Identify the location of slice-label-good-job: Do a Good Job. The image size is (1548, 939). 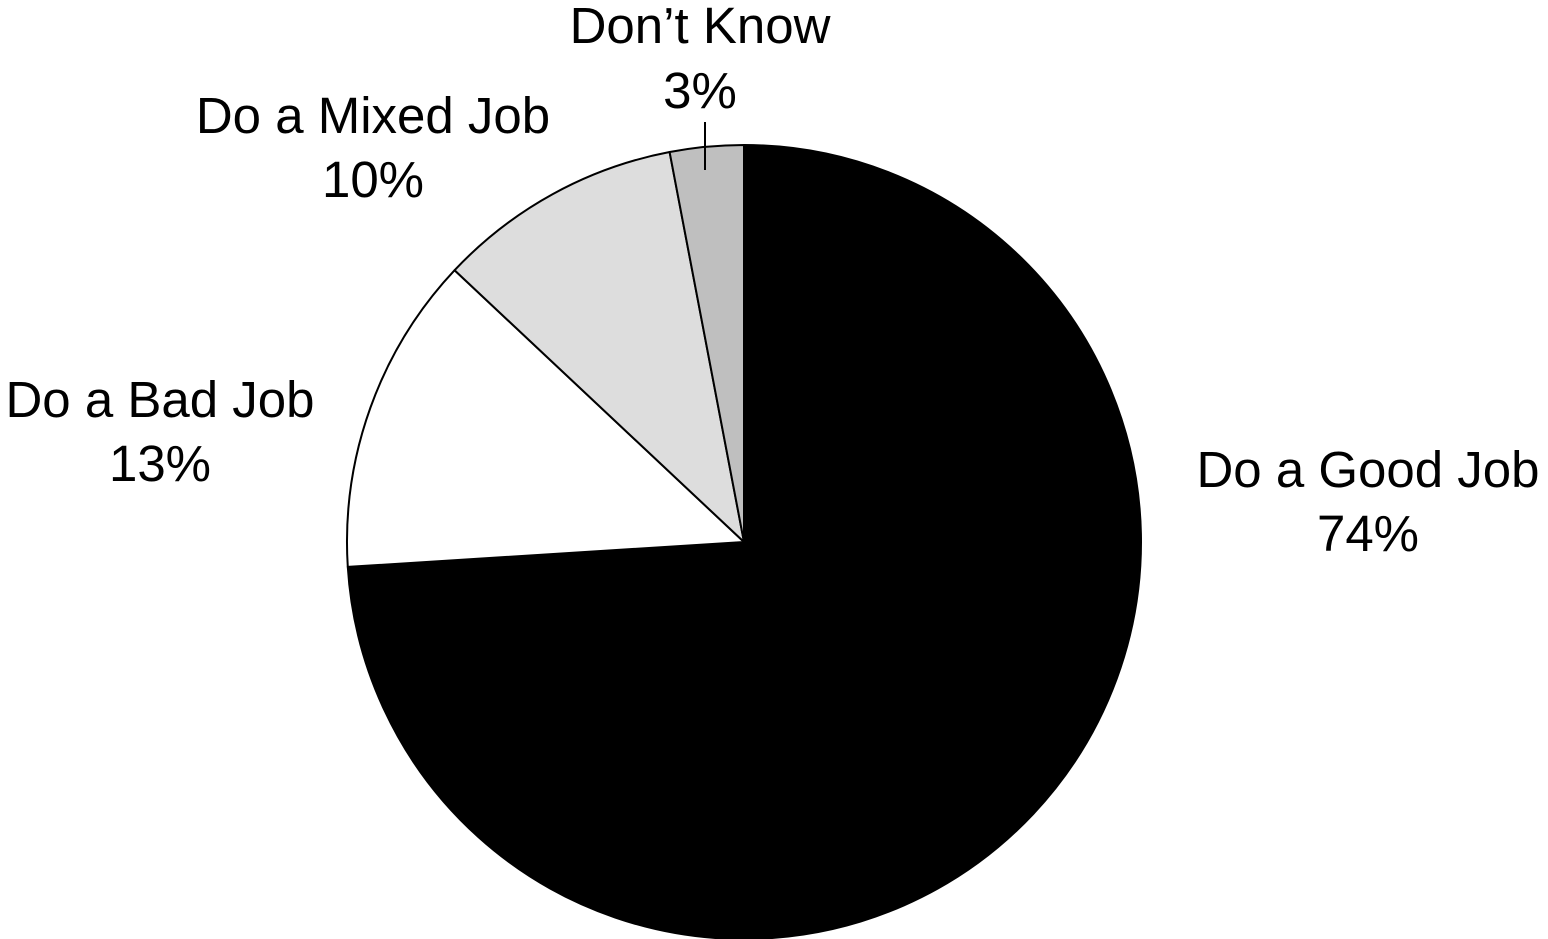
(1367, 469).